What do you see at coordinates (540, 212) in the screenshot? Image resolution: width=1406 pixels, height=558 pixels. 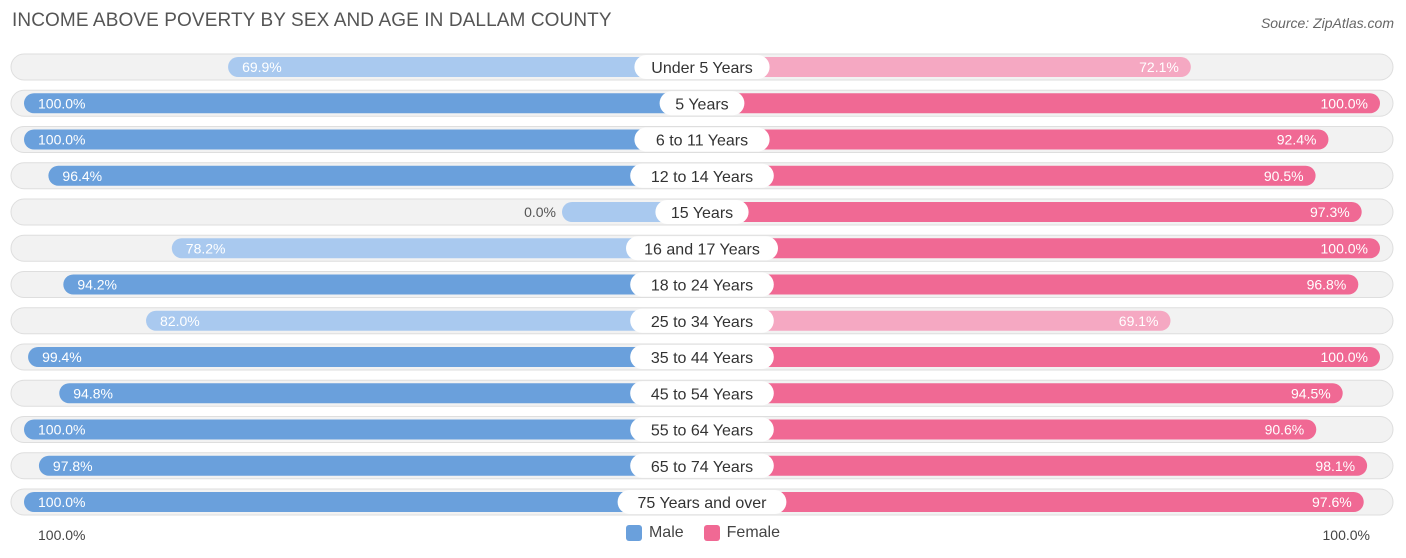 I see `male-value-label: 0.0%` at bounding box center [540, 212].